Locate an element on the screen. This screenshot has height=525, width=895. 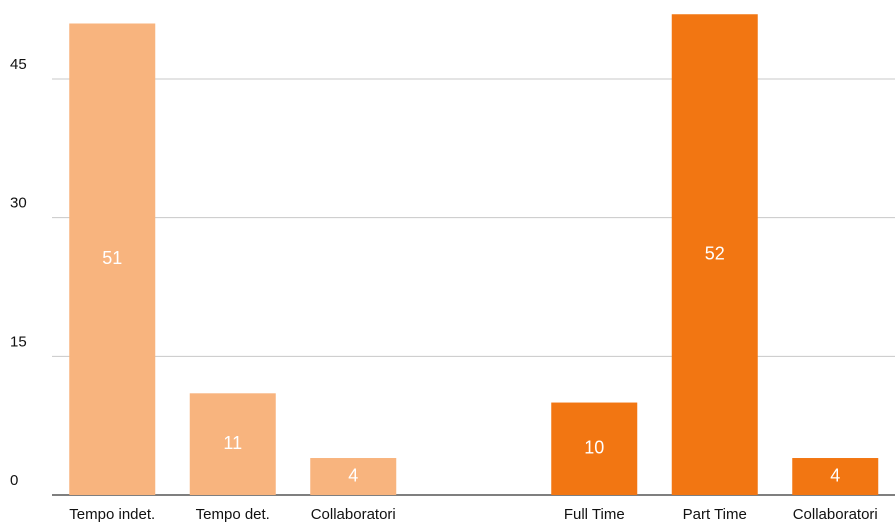
x-tick-label: Full Time is located at coordinates (594, 514).